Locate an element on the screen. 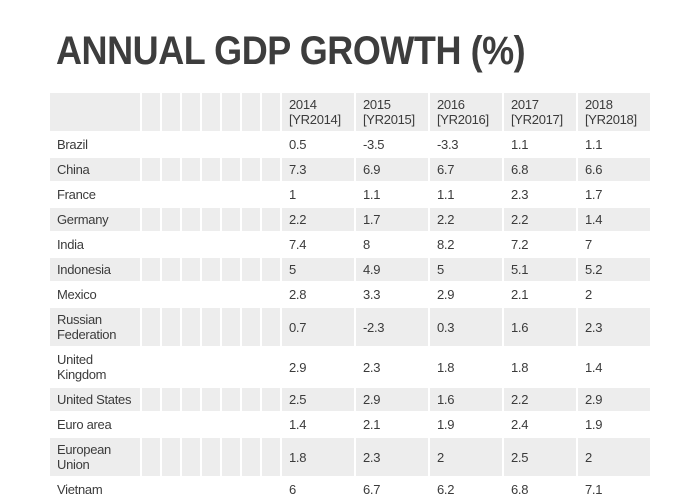 This screenshot has width=700, height=501. header-cell-year: 2016 [YR2016] is located at coordinates (466, 112).